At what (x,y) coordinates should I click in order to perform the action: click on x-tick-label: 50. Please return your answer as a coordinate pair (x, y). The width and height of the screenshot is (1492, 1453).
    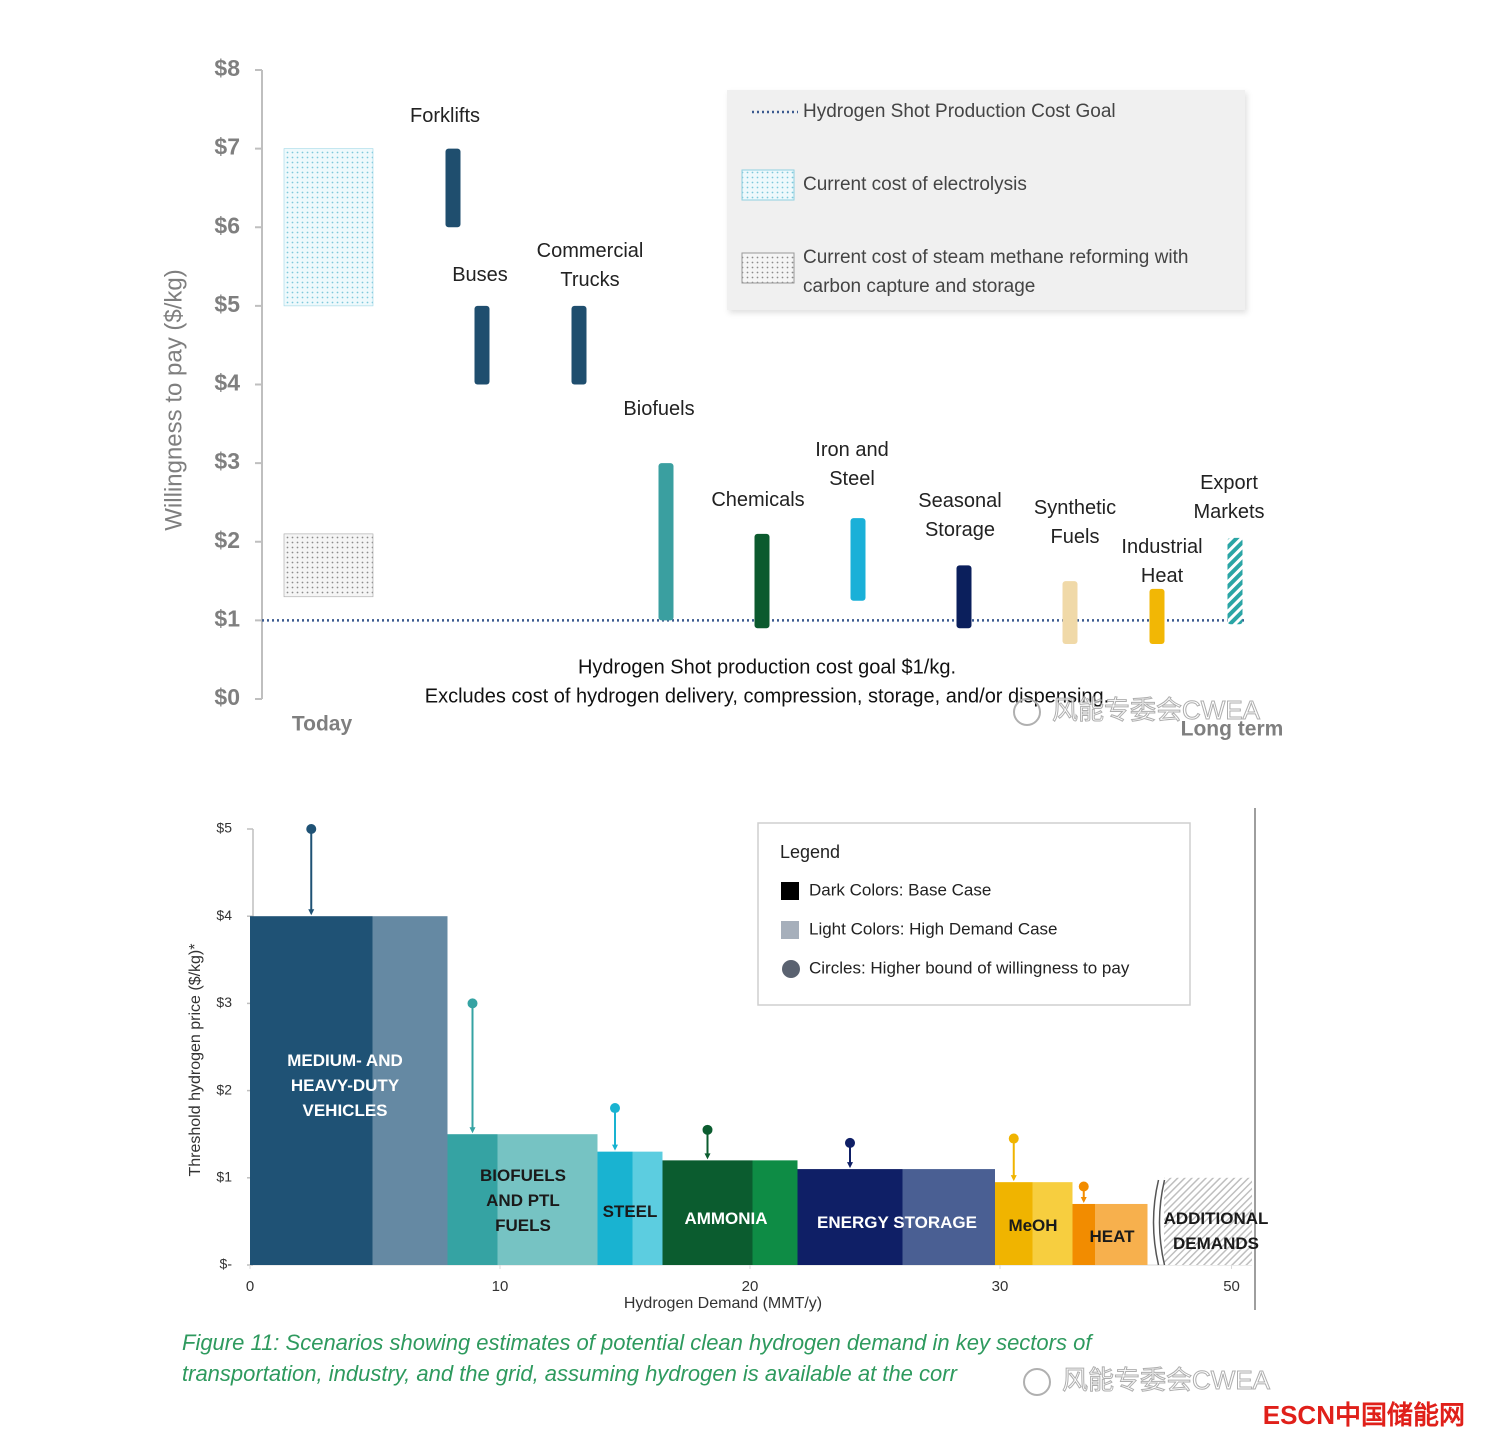
    Looking at the image, I should click on (1231, 1286).